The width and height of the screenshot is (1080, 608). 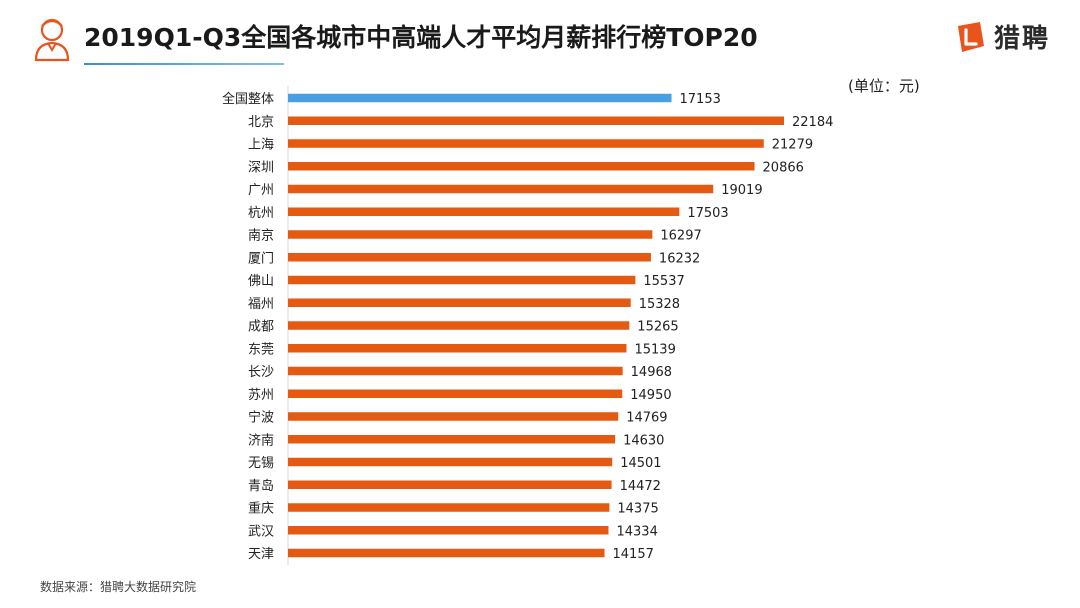 What do you see at coordinates (657, 327) in the screenshot?
I see `value-label: 15265` at bounding box center [657, 327].